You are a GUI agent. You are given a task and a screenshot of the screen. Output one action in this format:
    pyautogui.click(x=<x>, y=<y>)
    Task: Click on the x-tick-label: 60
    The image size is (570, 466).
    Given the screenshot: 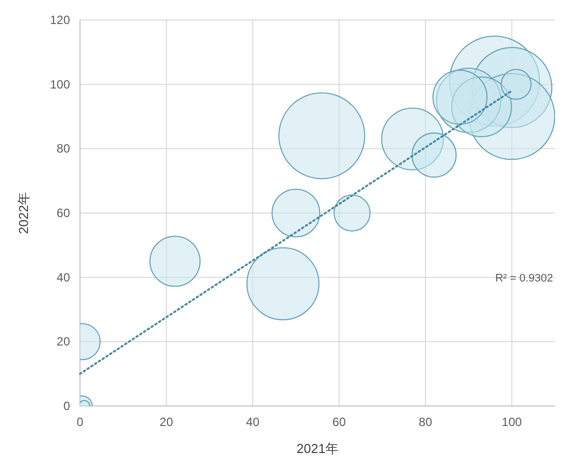 What is the action you would take?
    pyautogui.click(x=339, y=422)
    